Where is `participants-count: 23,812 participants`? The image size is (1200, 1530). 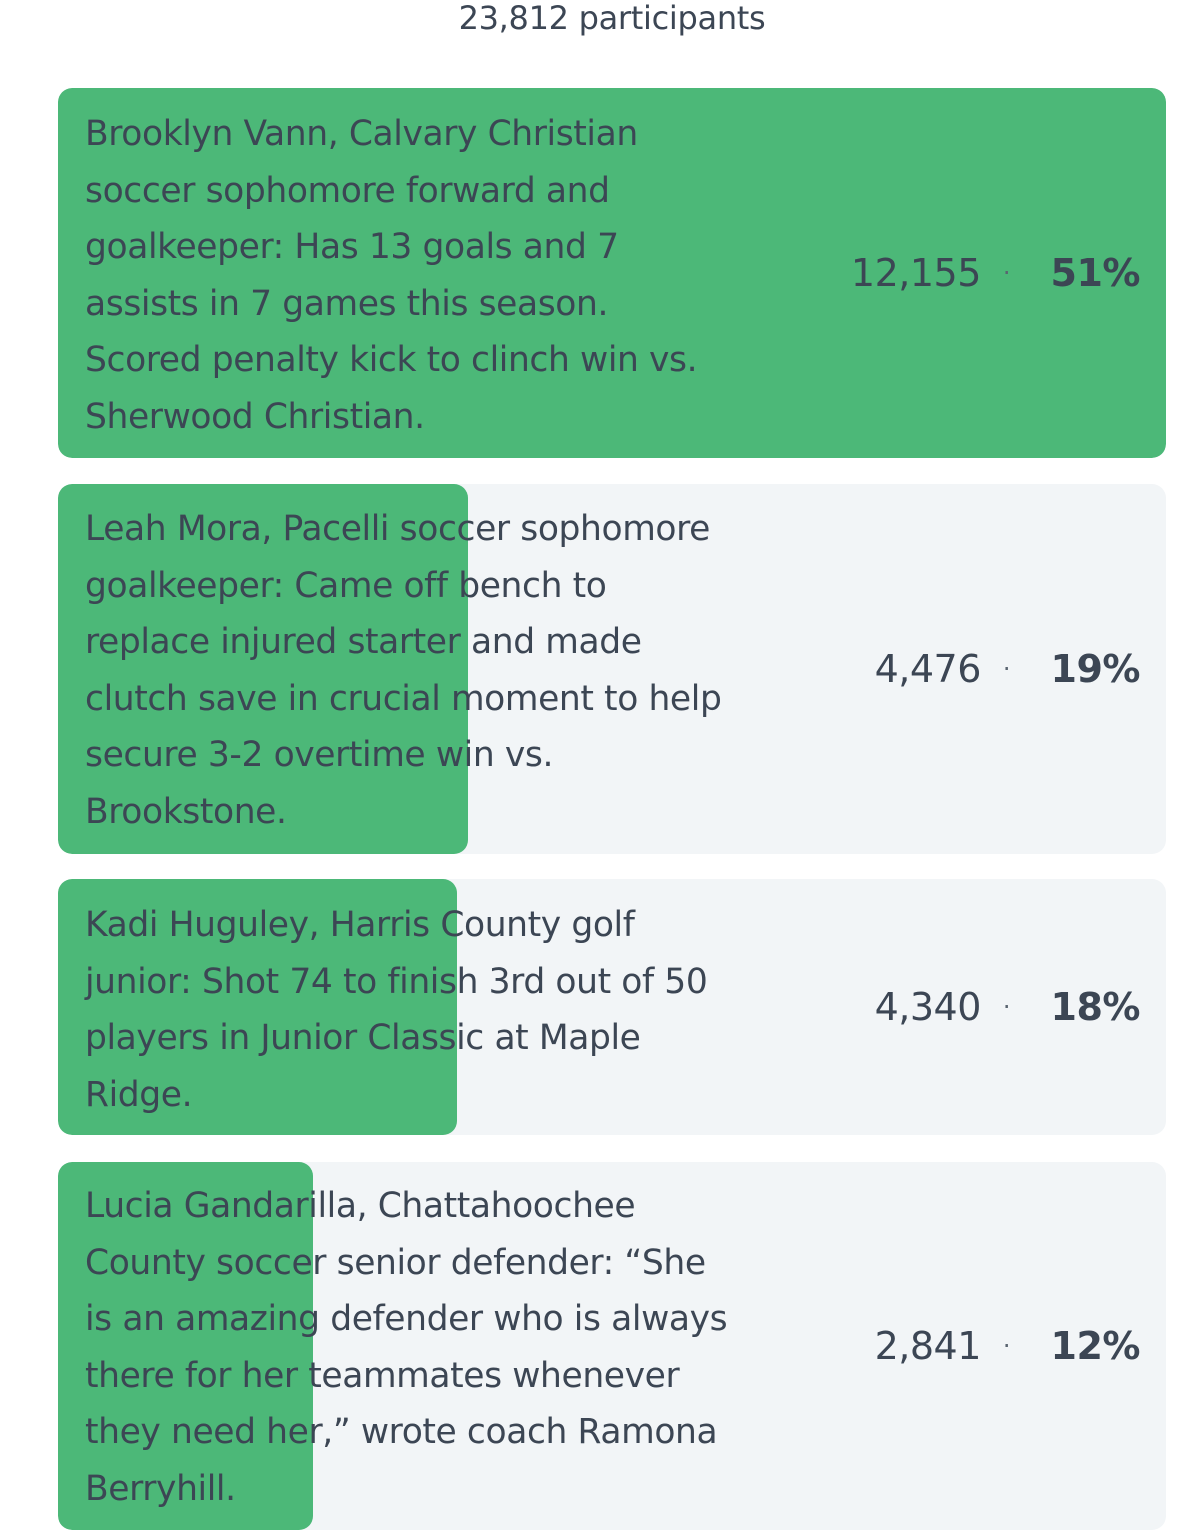 participants-count: 23,812 participants is located at coordinates (612, 18).